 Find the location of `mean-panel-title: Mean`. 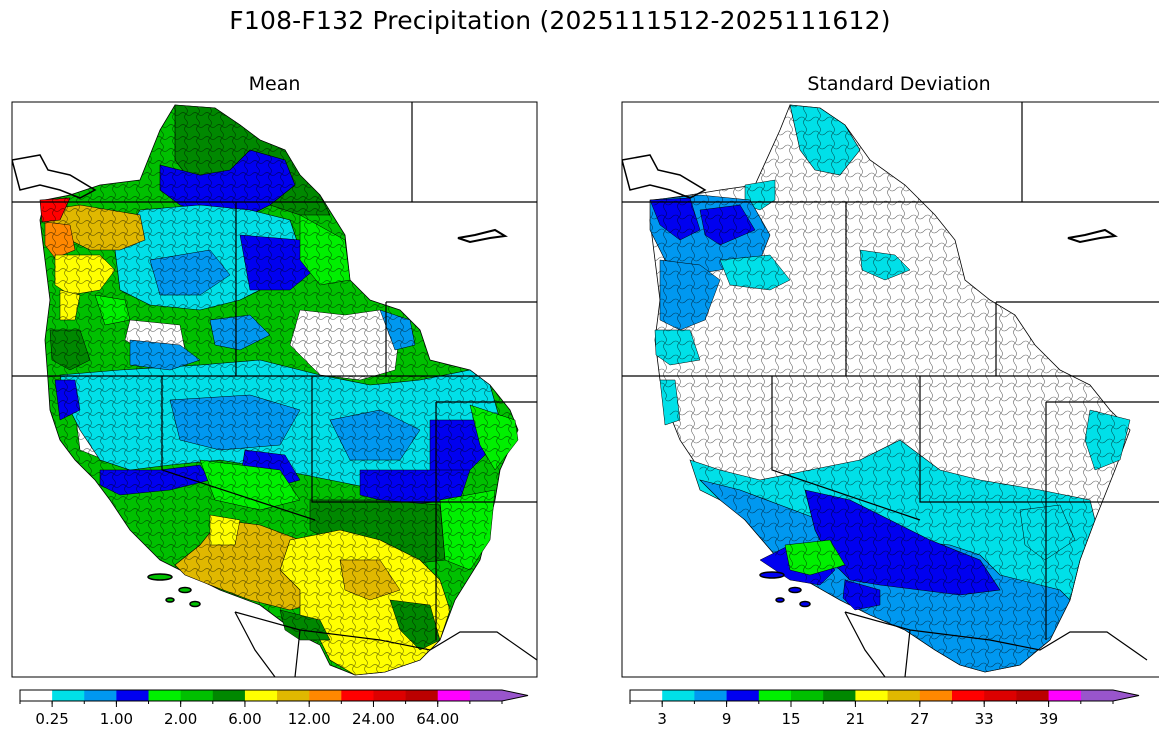

mean-panel-title: Mean is located at coordinates (274, 84).